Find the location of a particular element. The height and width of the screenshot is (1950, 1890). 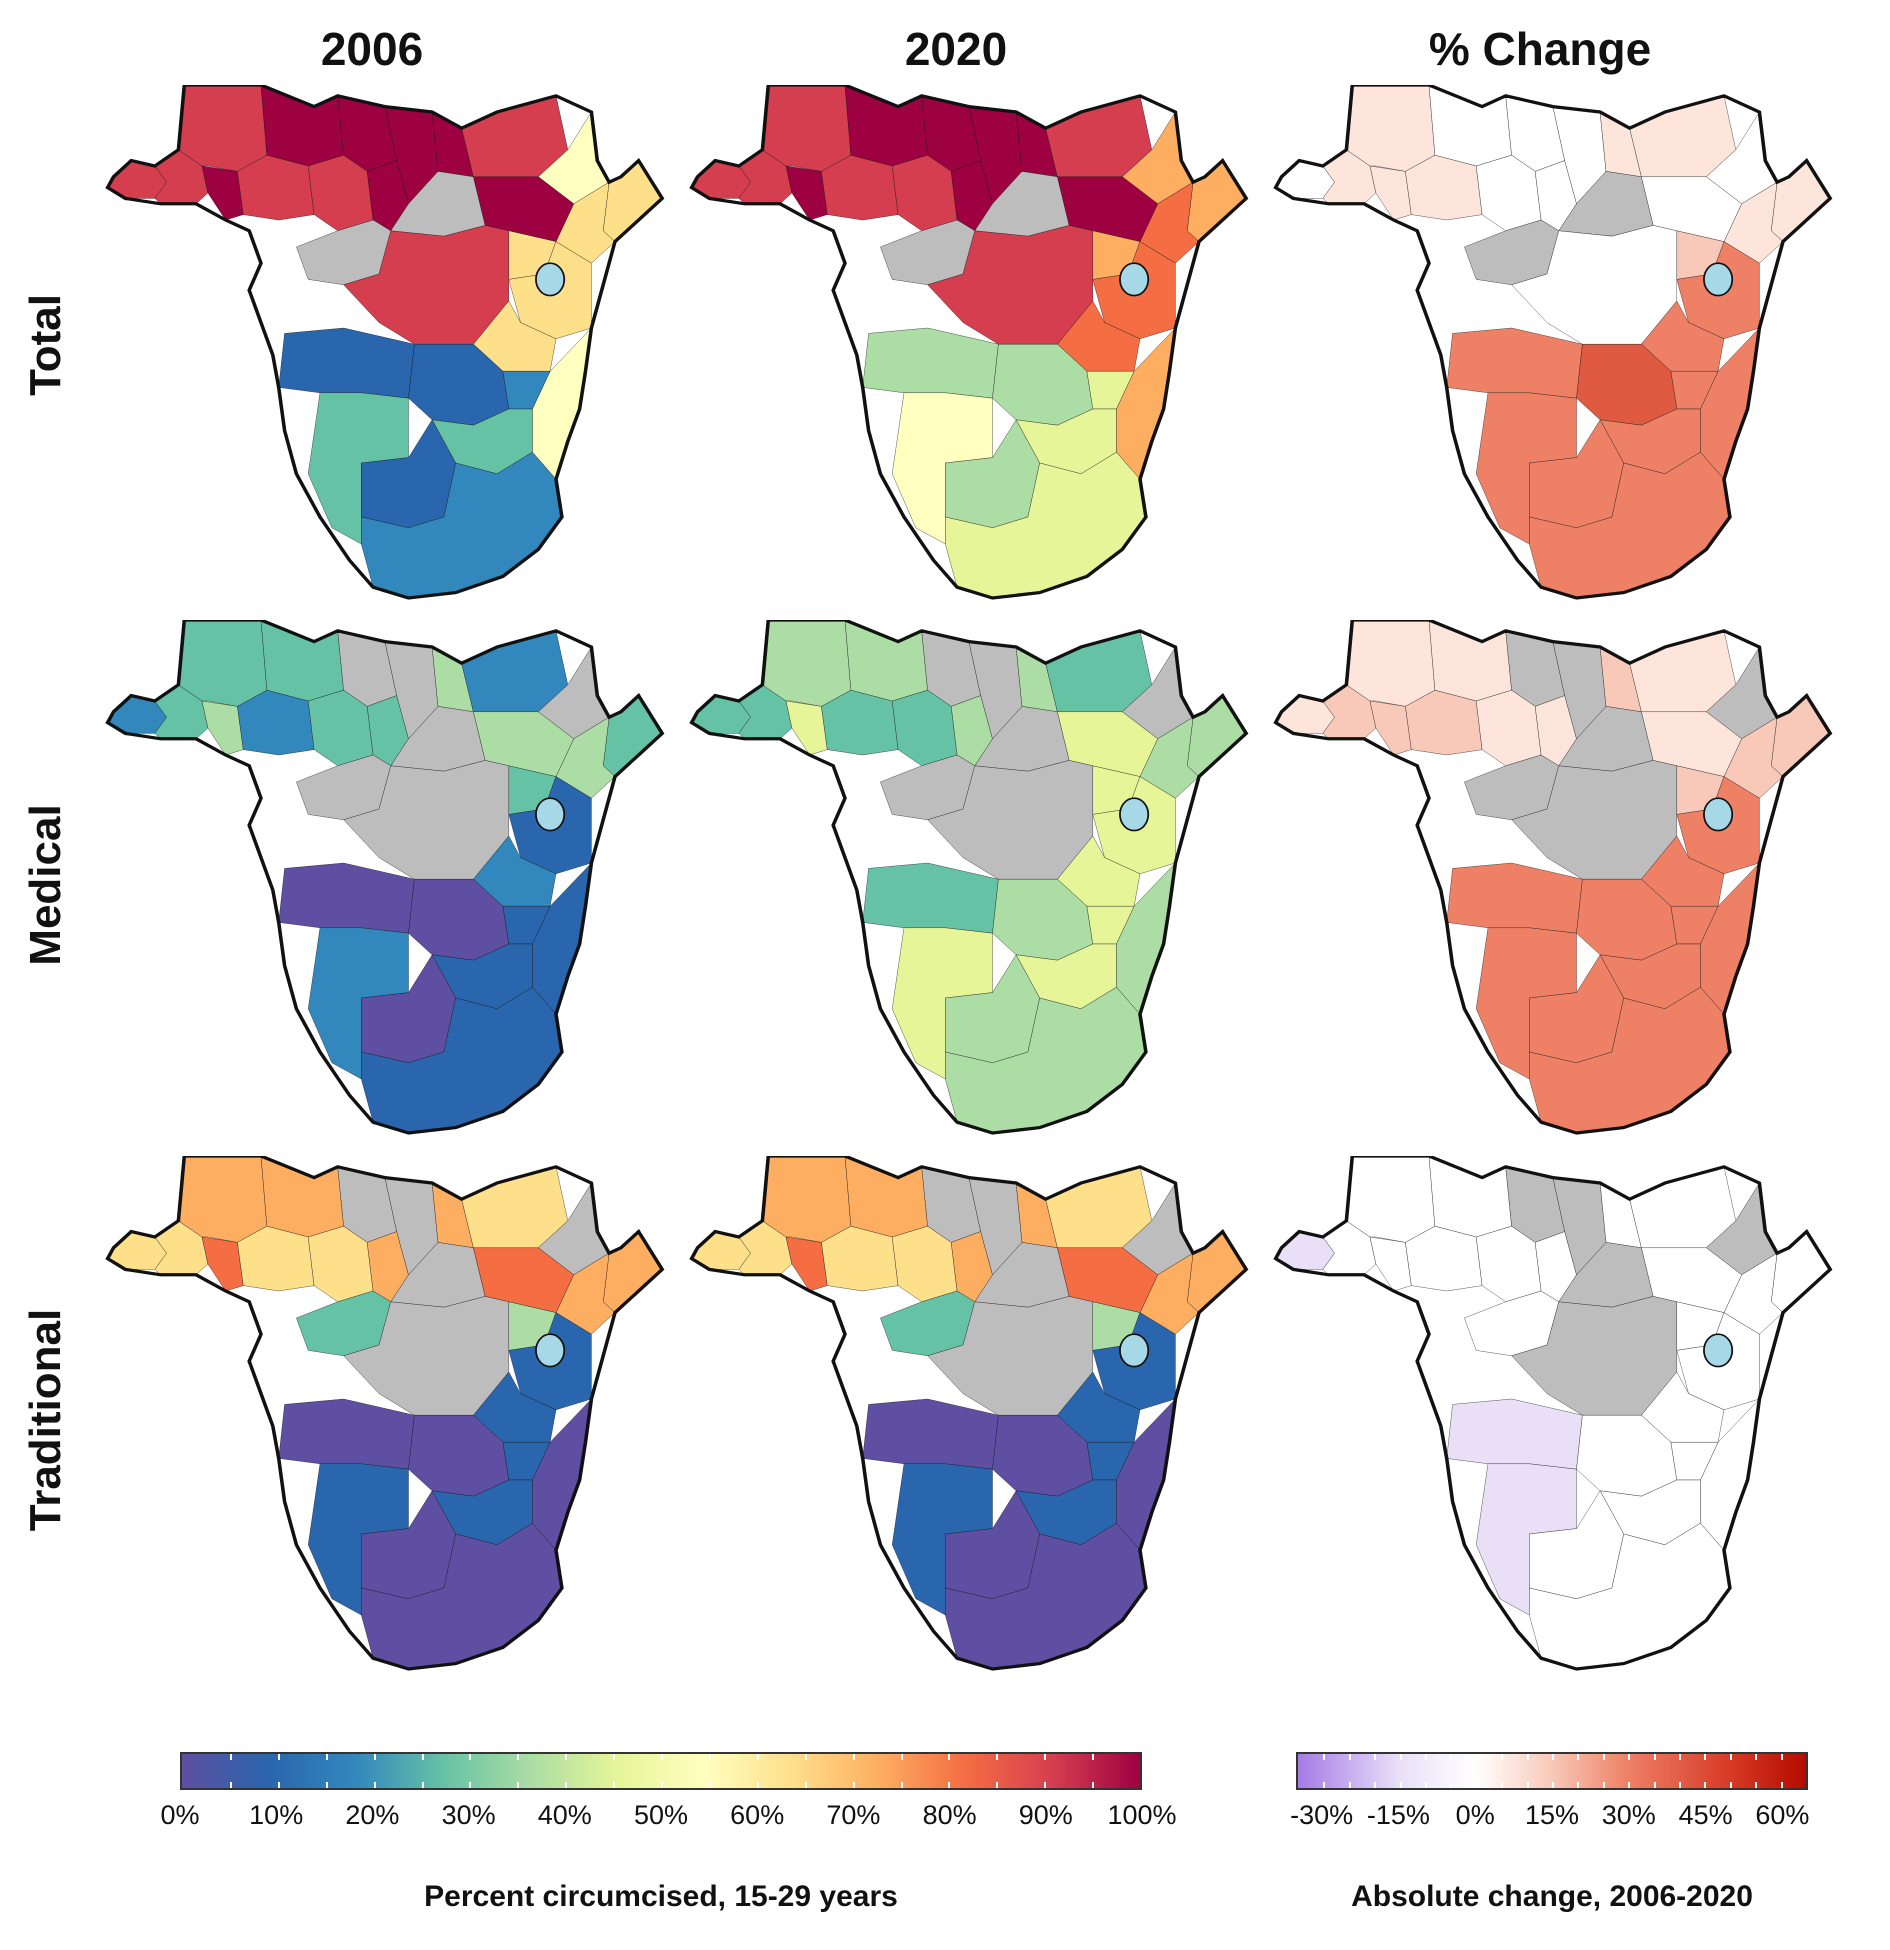

colorbar-tick-label: 20% is located at coordinates (372, 1815).